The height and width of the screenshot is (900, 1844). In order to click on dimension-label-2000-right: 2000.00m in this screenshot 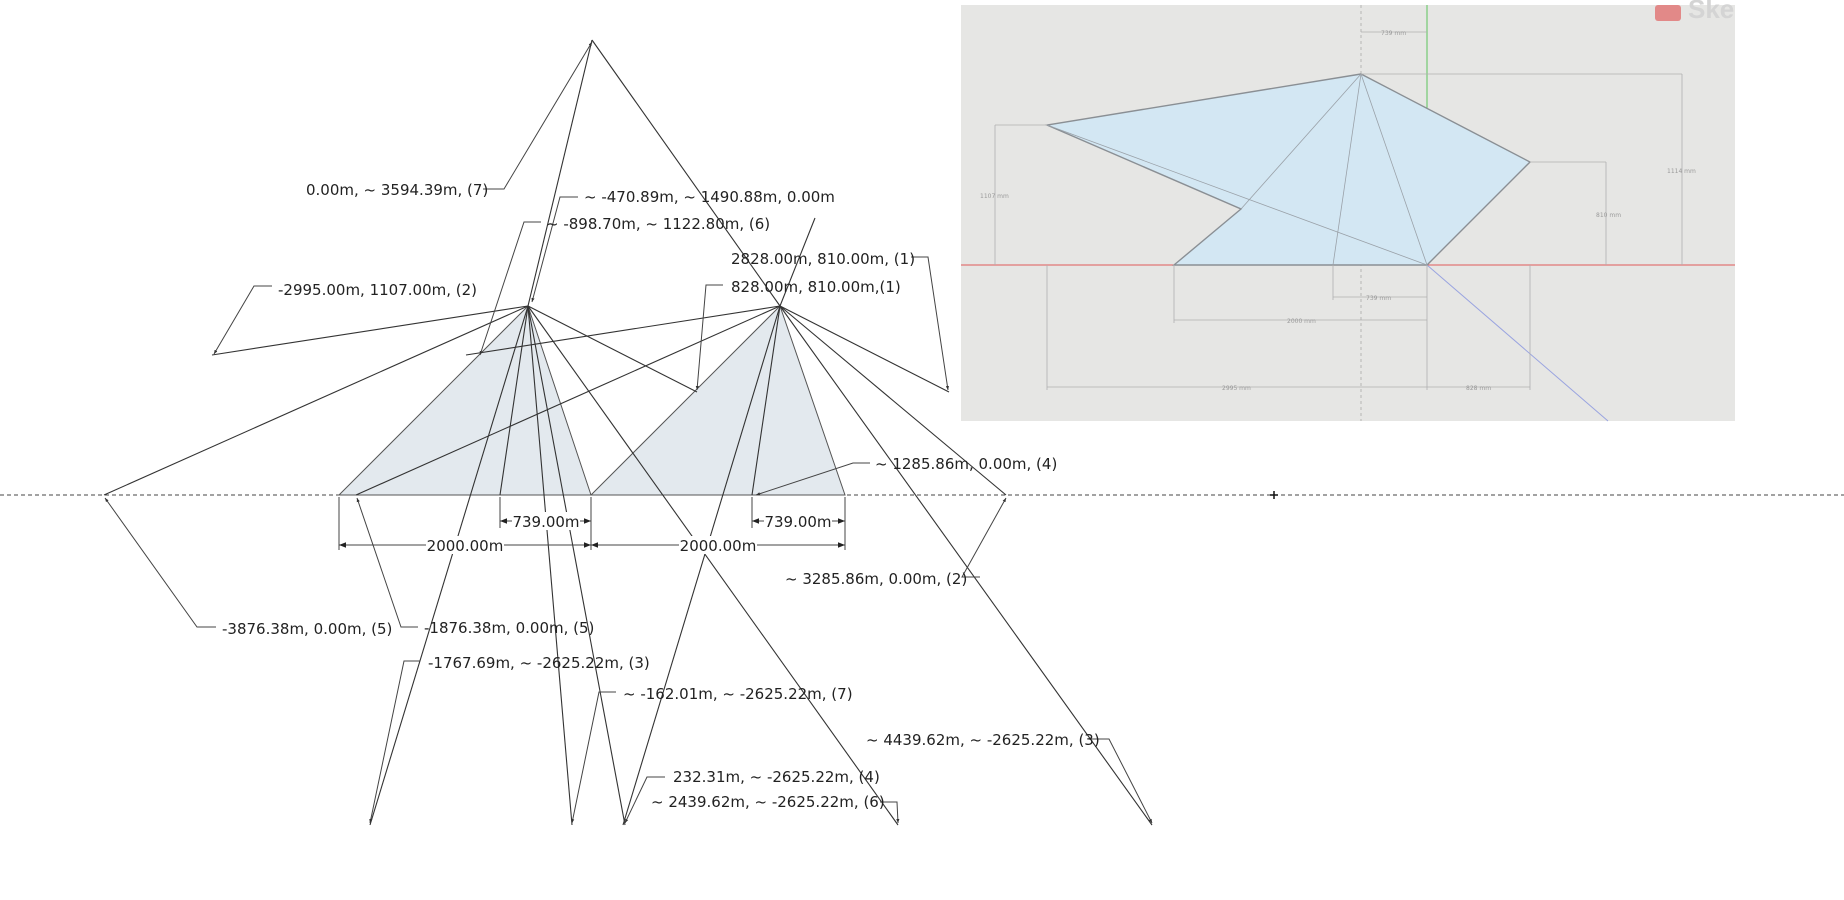, I will do `click(718, 546)`.